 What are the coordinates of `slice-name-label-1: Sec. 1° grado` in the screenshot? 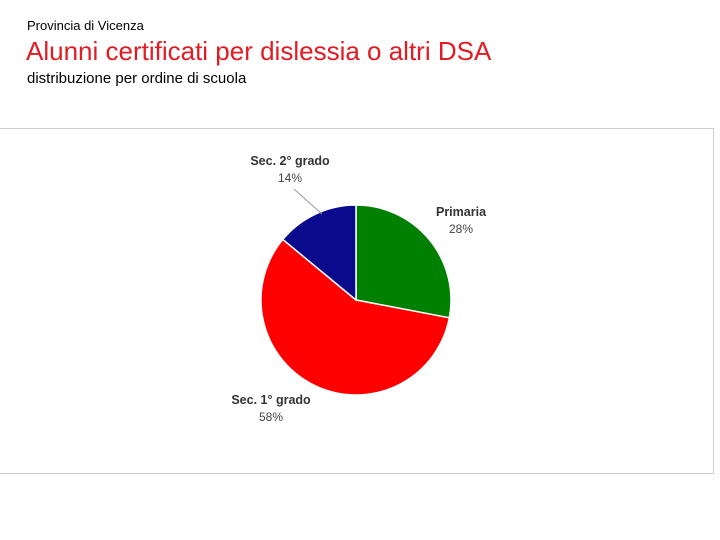 It's located at (271, 400).